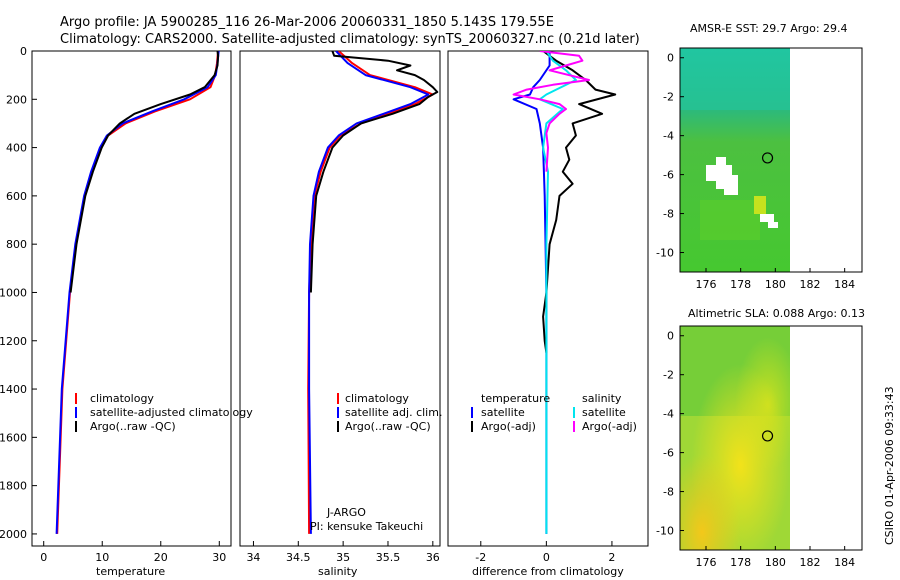 Image resolution: width=900 pixels, height=580 pixels. Describe the element at coordinates (298, 557) in the screenshot. I see `x-tick-label: 34.5` at that location.